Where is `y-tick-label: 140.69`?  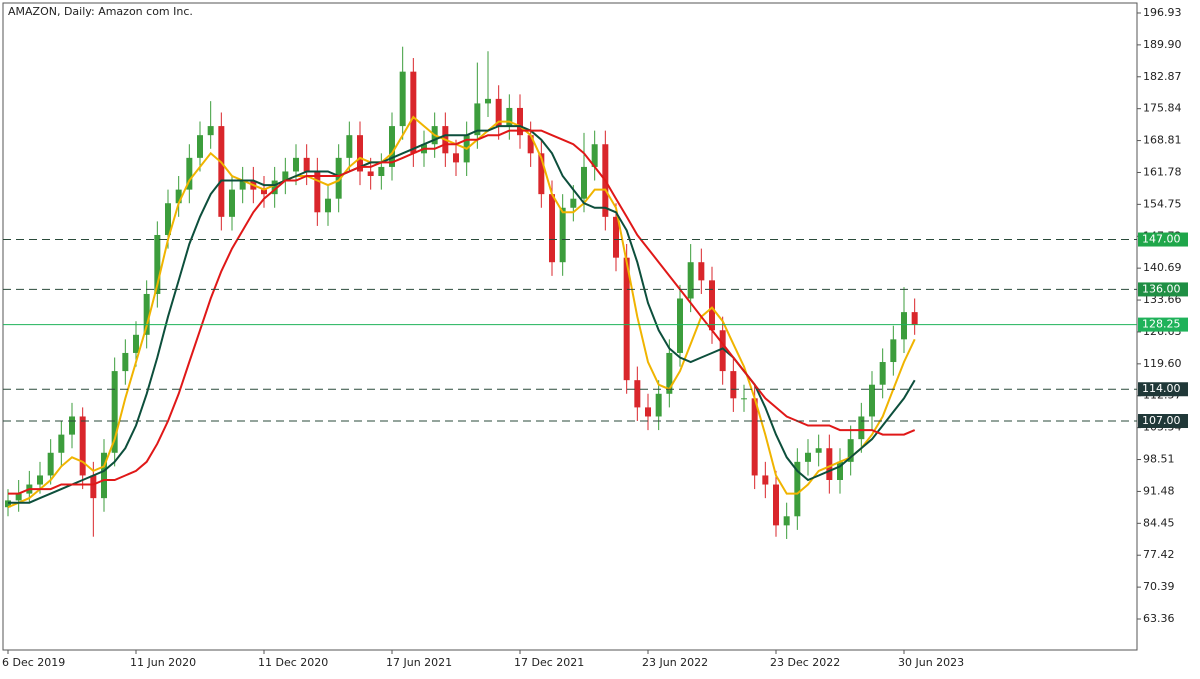
y-tick-label: 140.69 is located at coordinates (1162, 267).